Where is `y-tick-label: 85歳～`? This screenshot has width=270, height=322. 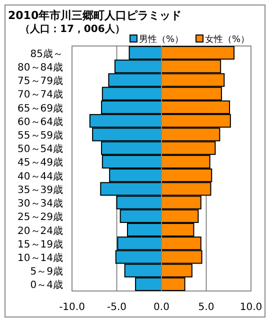 y-tick-label: 85歳～ is located at coordinates (46, 54).